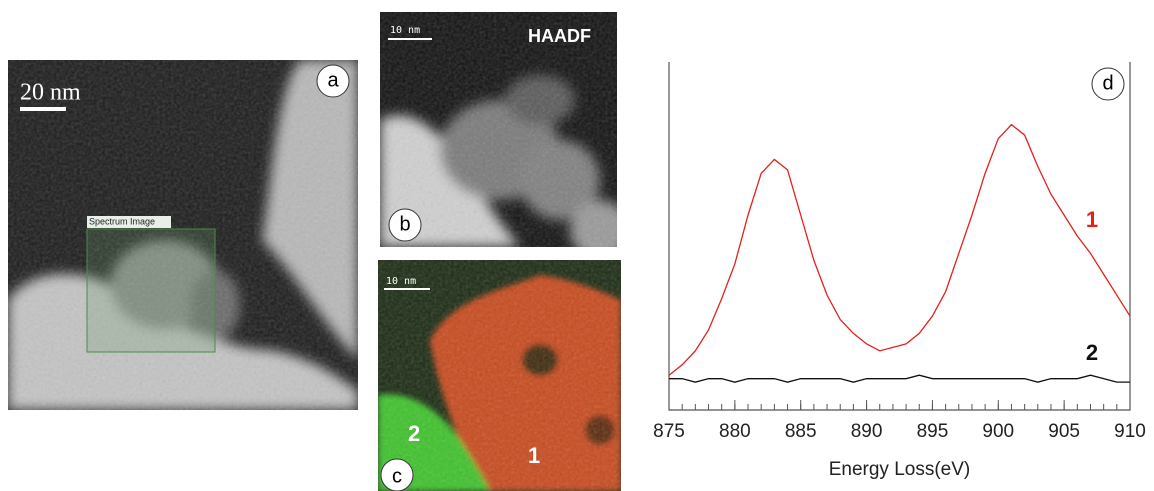  I want to click on panel-c-image, so click(499, 375).